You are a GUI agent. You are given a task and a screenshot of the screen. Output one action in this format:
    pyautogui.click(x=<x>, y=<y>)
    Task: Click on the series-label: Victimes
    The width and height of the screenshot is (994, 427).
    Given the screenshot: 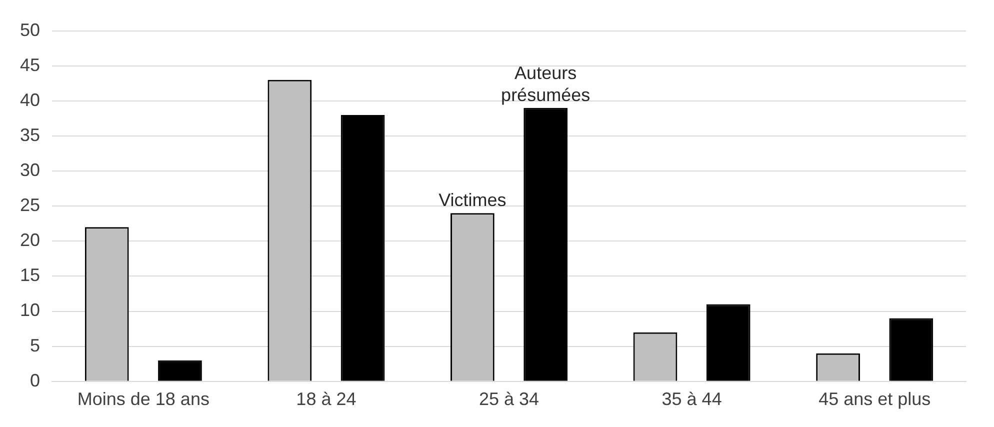 What is the action you would take?
    pyautogui.click(x=472, y=200)
    